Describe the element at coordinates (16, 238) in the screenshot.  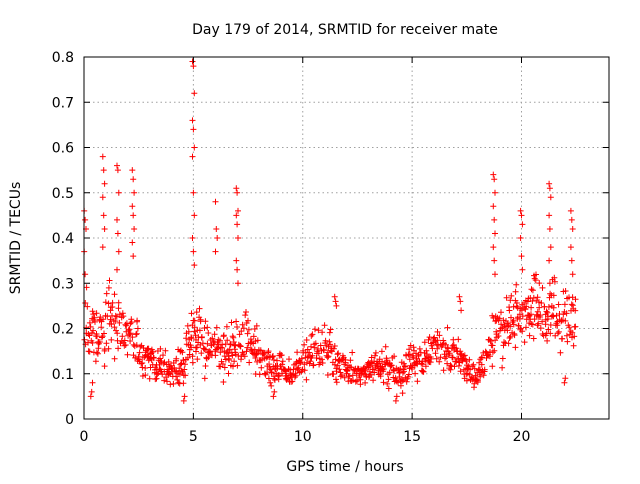
I see `y-axis-label: SRMTID / TECUs` at that location.